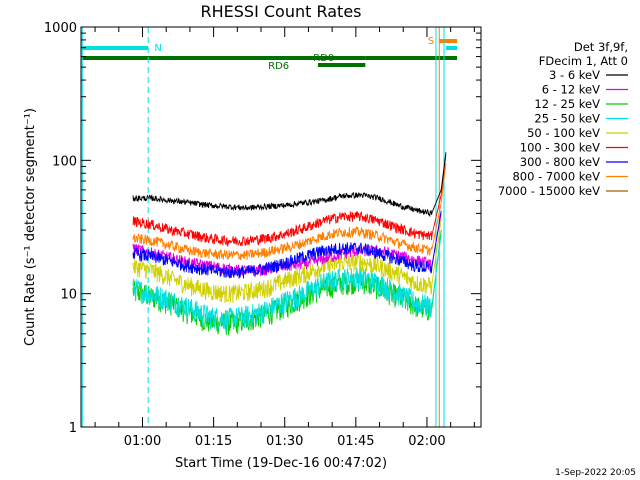  I want to click on flag-label-n: N, so click(157, 48).